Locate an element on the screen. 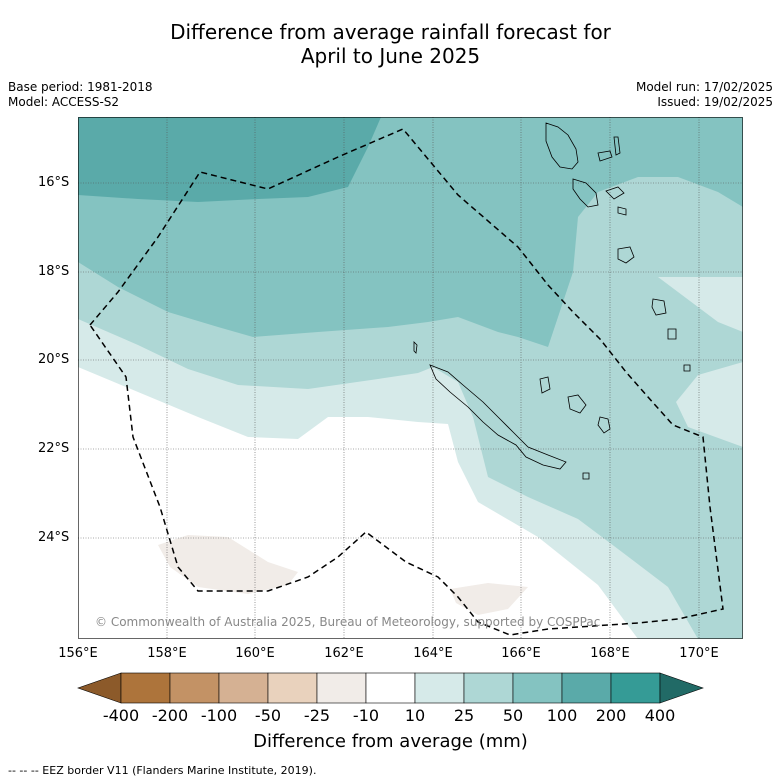 This screenshot has height=781, width=781. vanuatu-epi is located at coordinates (622, 211).